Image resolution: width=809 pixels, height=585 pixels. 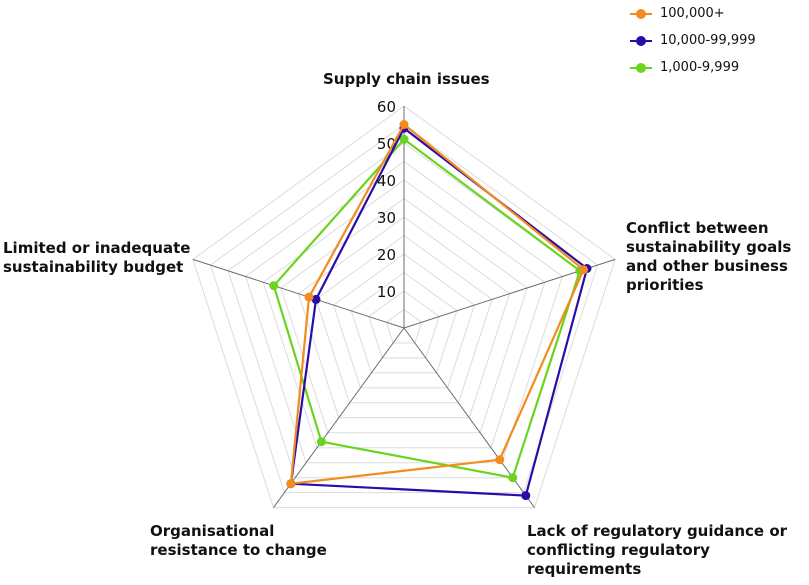 What do you see at coordinates (386, 255) in the screenshot?
I see `tick-label: 20` at bounding box center [386, 255].